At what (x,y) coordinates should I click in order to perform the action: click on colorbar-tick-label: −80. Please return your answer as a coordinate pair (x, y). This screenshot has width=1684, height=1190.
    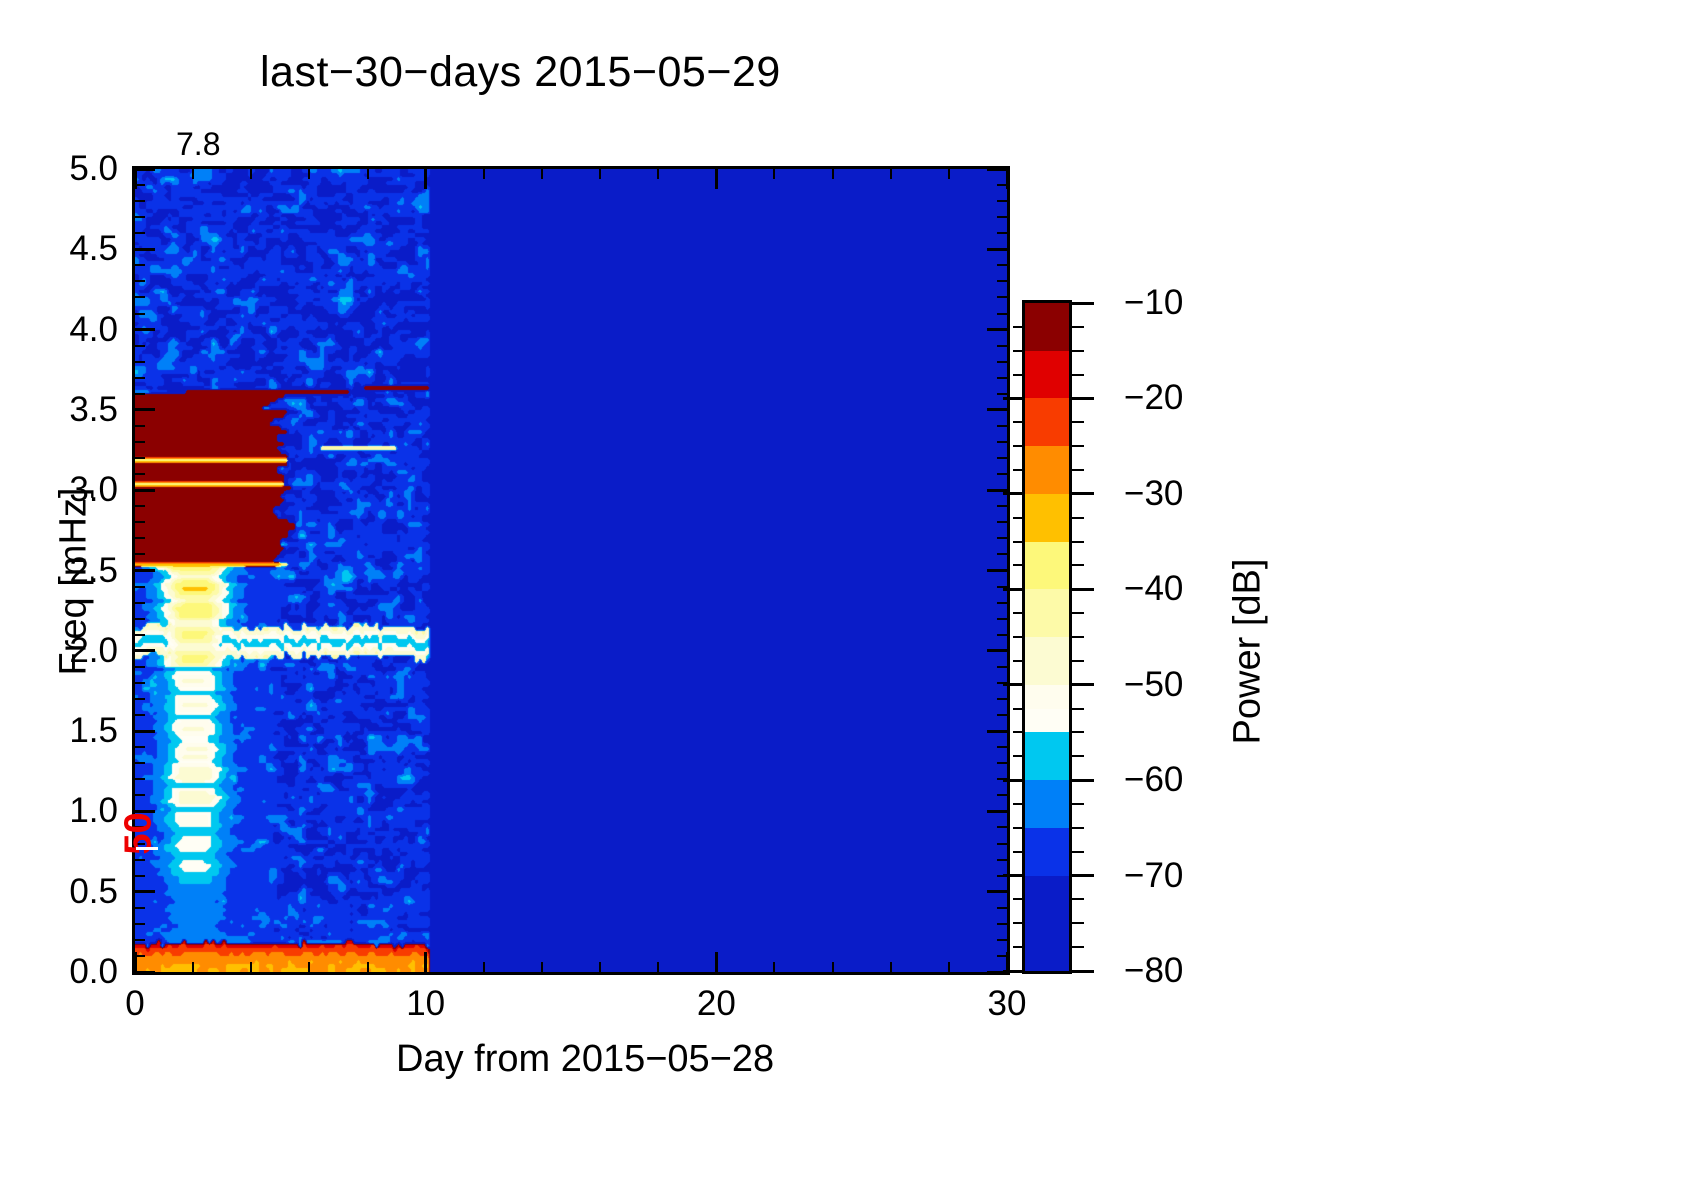
    Looking at the image, I should click on (1154, 970).